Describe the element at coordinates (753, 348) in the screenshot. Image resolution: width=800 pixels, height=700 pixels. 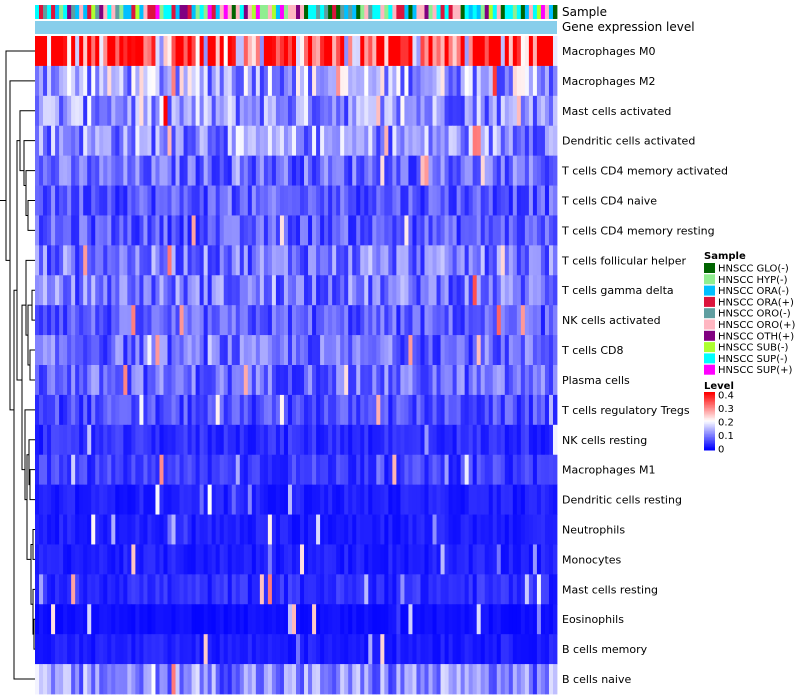
I see `sample-legend-label: HNSCC SUB(-)` at that location.